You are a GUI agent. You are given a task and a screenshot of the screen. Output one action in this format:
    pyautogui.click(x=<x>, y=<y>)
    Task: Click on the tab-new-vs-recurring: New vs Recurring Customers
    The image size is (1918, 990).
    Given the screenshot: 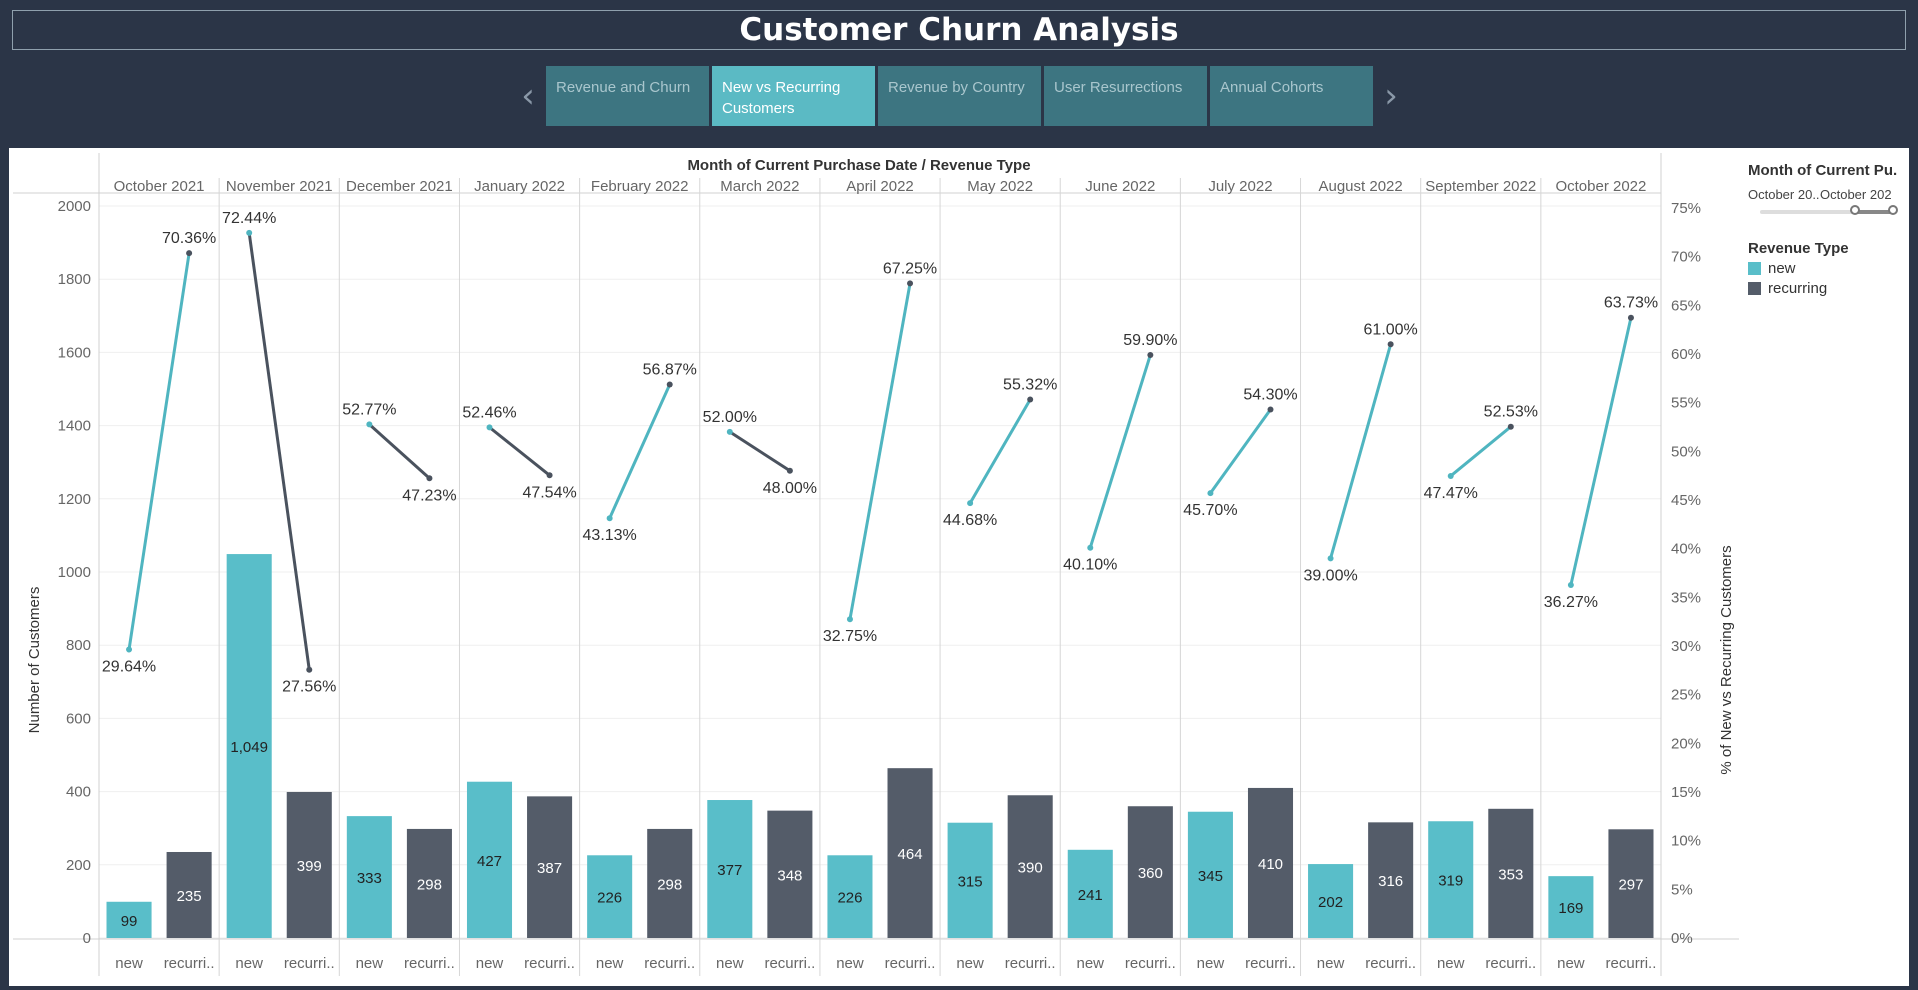 What is the action you would take?
    pyautogui.click(x=793, y=96)
    